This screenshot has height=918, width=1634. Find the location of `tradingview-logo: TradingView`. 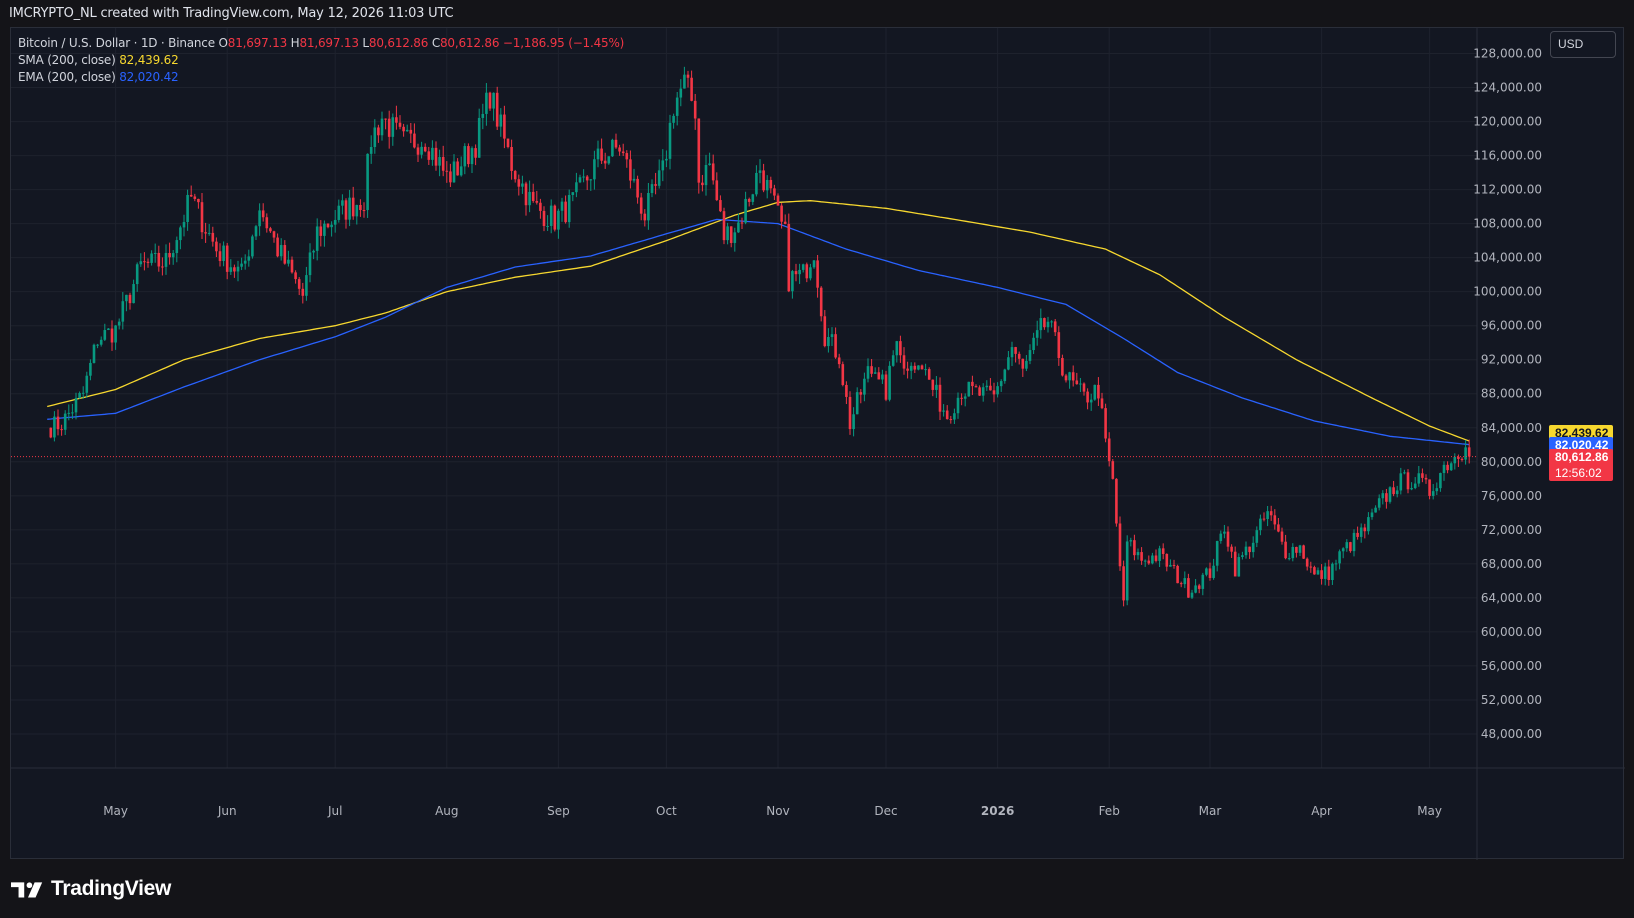

tradingview-logo: TradingView is located at coordinates (91, 889).